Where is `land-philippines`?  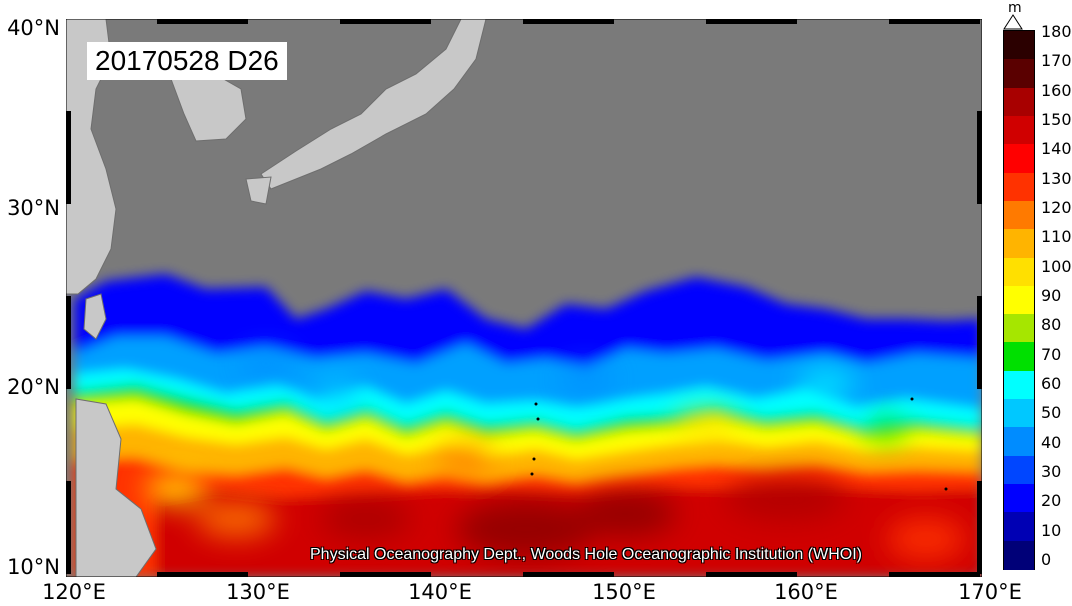 land-philippines is located at coordinates (116, 487).